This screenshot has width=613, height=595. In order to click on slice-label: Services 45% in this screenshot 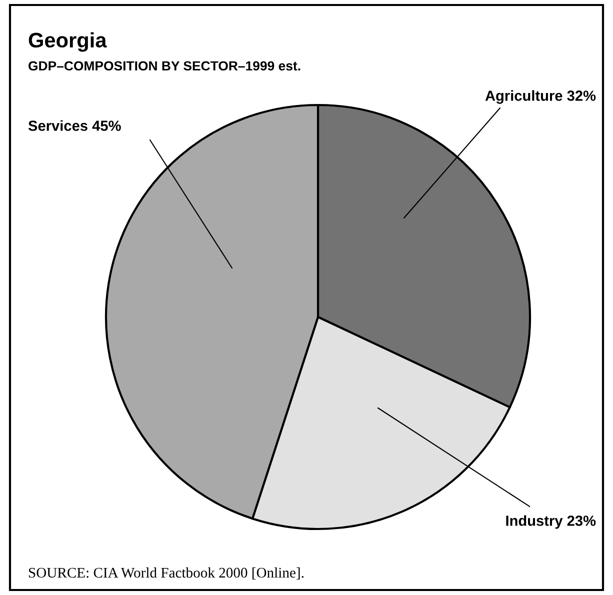, I will do `click(74, 125)`.